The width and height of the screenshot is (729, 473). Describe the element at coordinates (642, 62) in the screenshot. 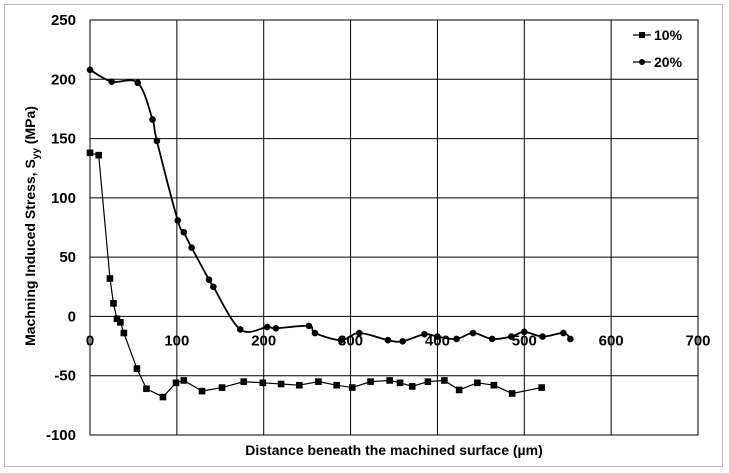

I see `legend-marker-circle` at that location.